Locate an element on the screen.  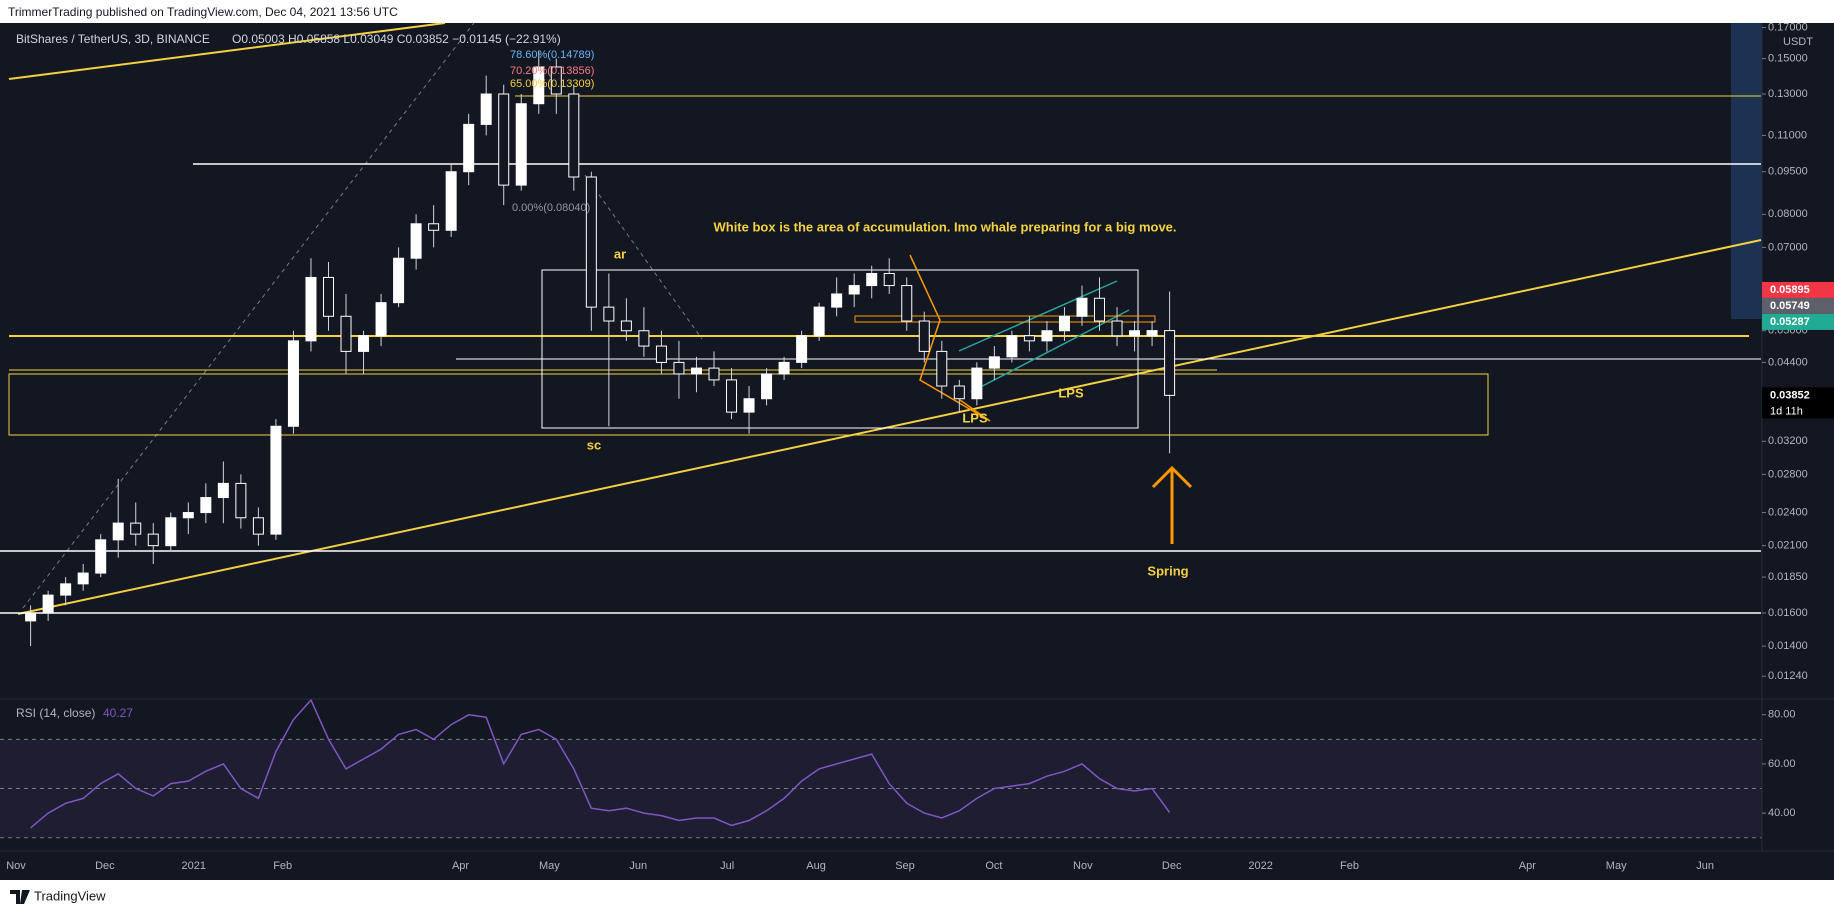
fib-label: 78.60%(0.14789) is located at coordinates (552, 55).